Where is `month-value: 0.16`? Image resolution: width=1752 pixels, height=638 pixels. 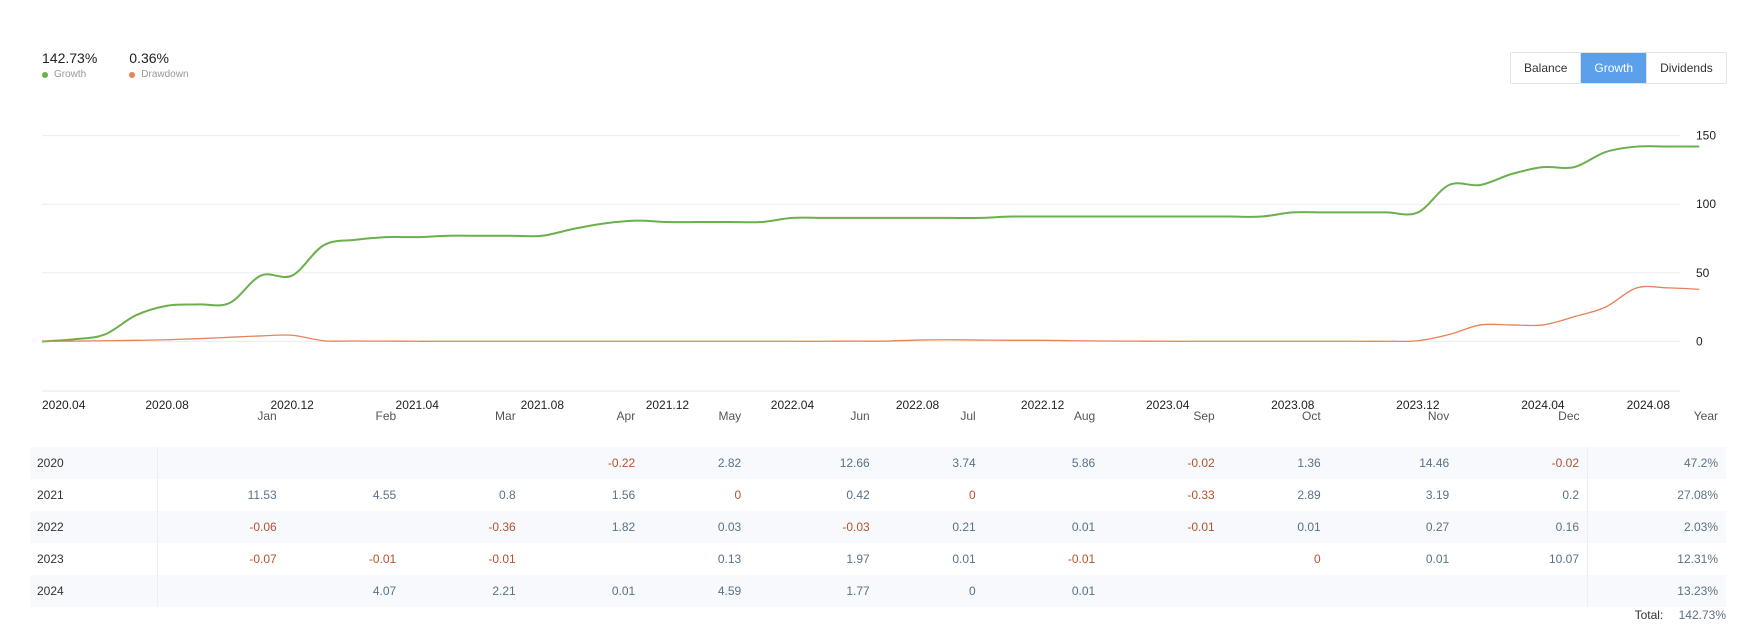
month-value: 0.16 is located at coordinates (1522, 527).